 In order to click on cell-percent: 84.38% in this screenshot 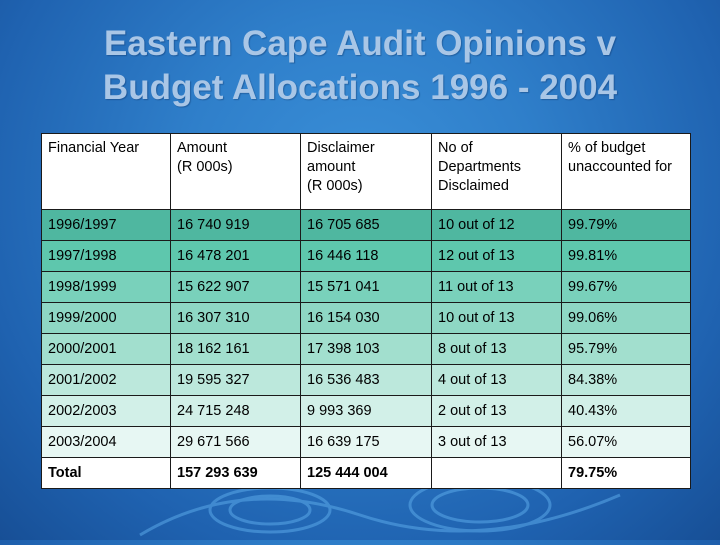, I will do `click(626, 380)`.